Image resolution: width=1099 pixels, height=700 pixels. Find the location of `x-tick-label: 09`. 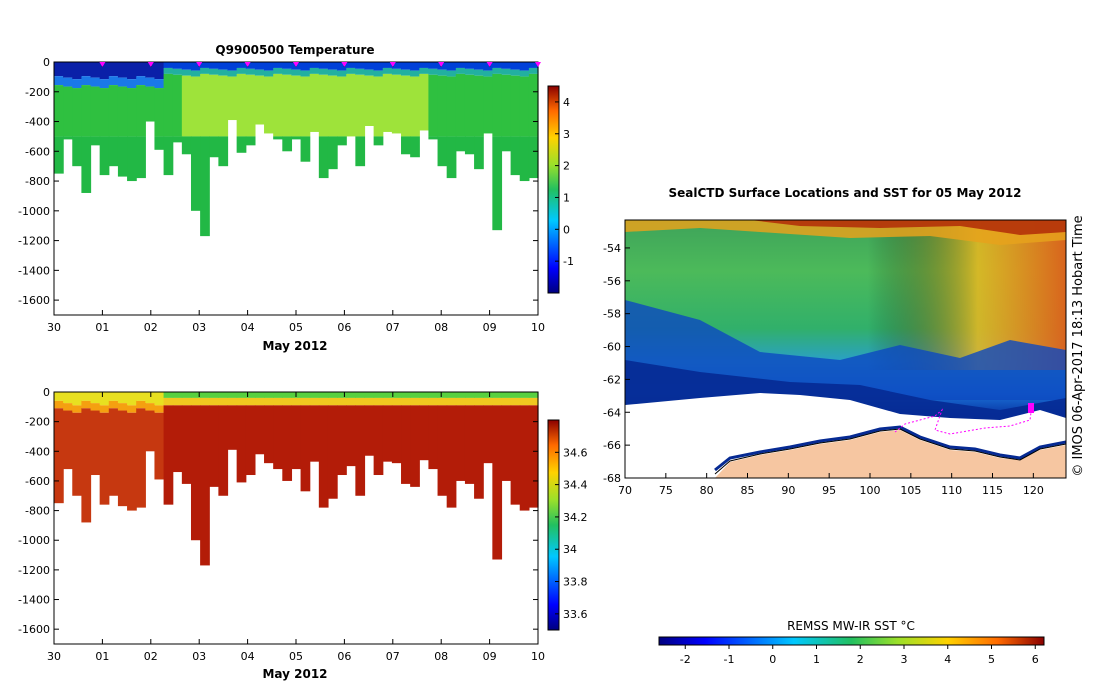

x-tick-label: 09 is located at coordinates (490, 656).